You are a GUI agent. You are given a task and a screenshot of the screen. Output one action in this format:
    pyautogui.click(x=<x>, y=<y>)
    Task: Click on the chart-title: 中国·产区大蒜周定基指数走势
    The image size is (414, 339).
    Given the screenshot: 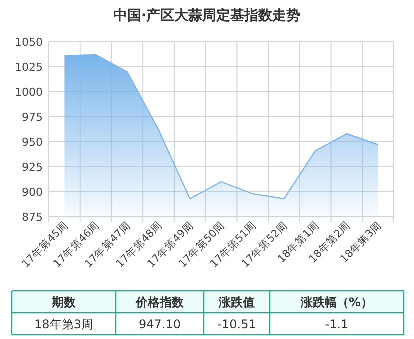 What is the action you would take?
    pyautogui.click(x=207, y=15)
    